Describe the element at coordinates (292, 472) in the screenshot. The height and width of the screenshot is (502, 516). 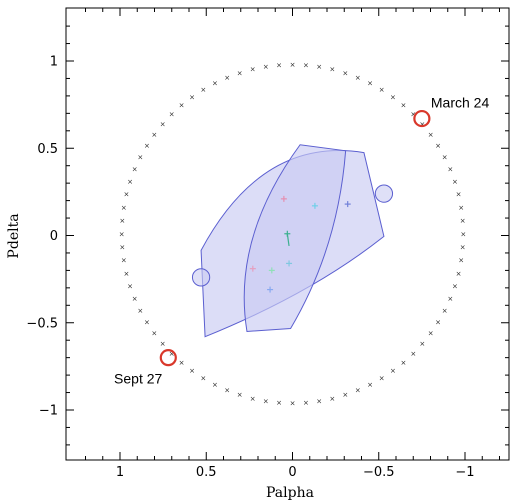
I see `x-tick-label: 0` at that location.